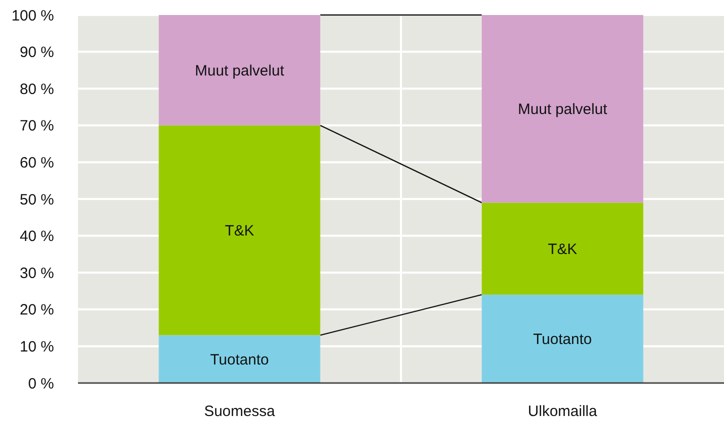  I want to click on y-tick-label: 100 %, so click(32, 15).